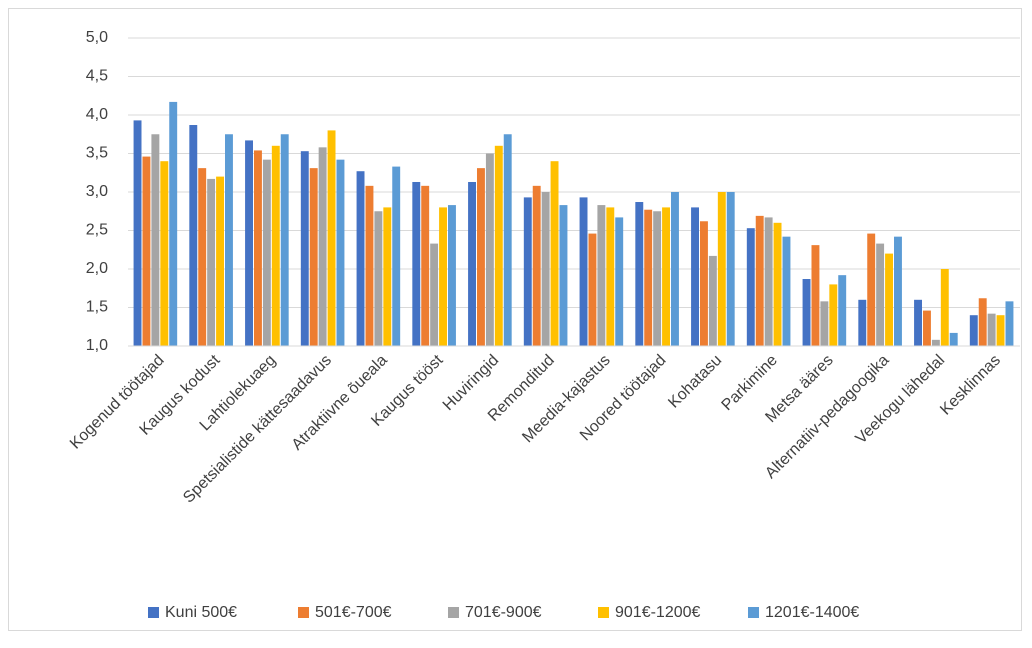 Image resolution: width=1032 pixels, height=648 pixels. Describe the element at coordinates (97, 76) in the screenshot. I see `y-tick-label: 4,5` at that location.